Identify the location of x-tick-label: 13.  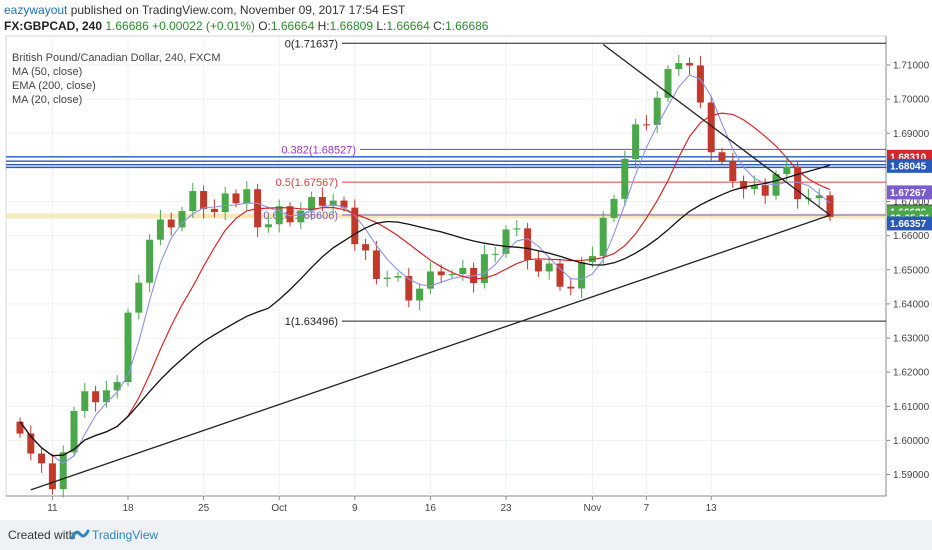
(712, 508).